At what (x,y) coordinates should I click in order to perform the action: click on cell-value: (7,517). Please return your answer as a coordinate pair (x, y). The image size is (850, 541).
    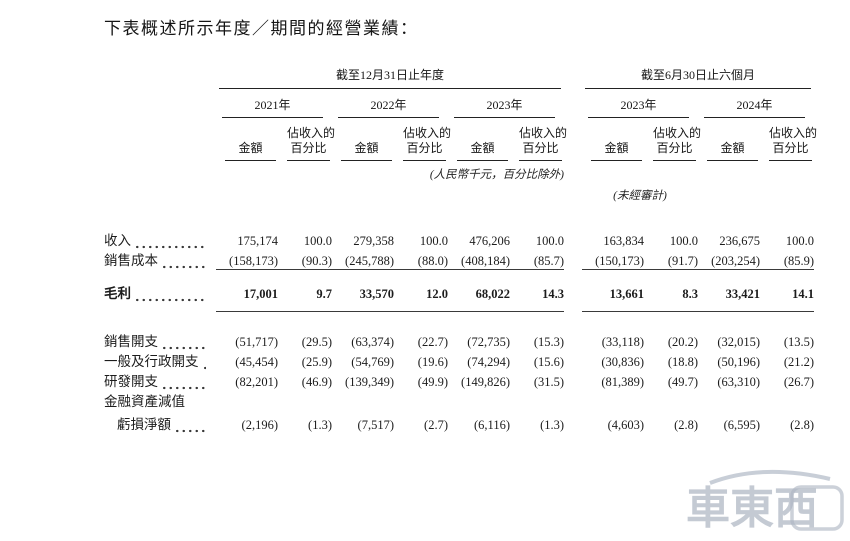
    Looking at the image, I should click on (375, 425).